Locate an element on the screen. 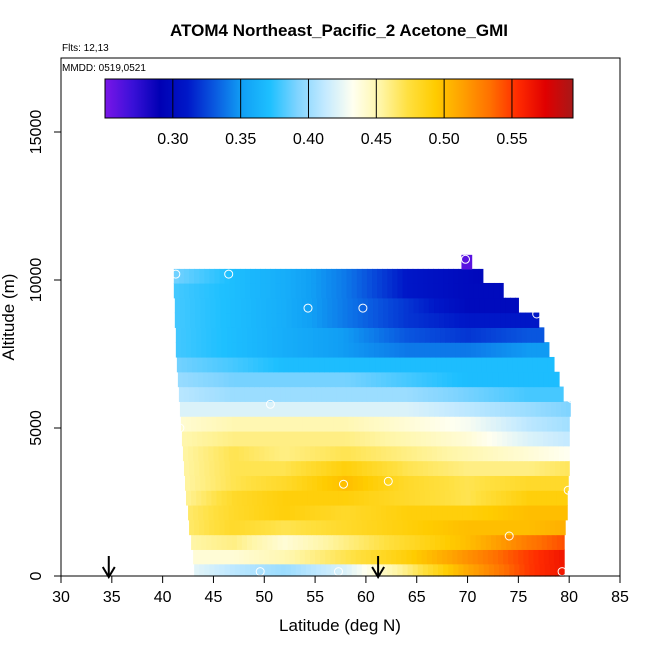  x-tick-label: 40 is located at coordinates (163, 597).